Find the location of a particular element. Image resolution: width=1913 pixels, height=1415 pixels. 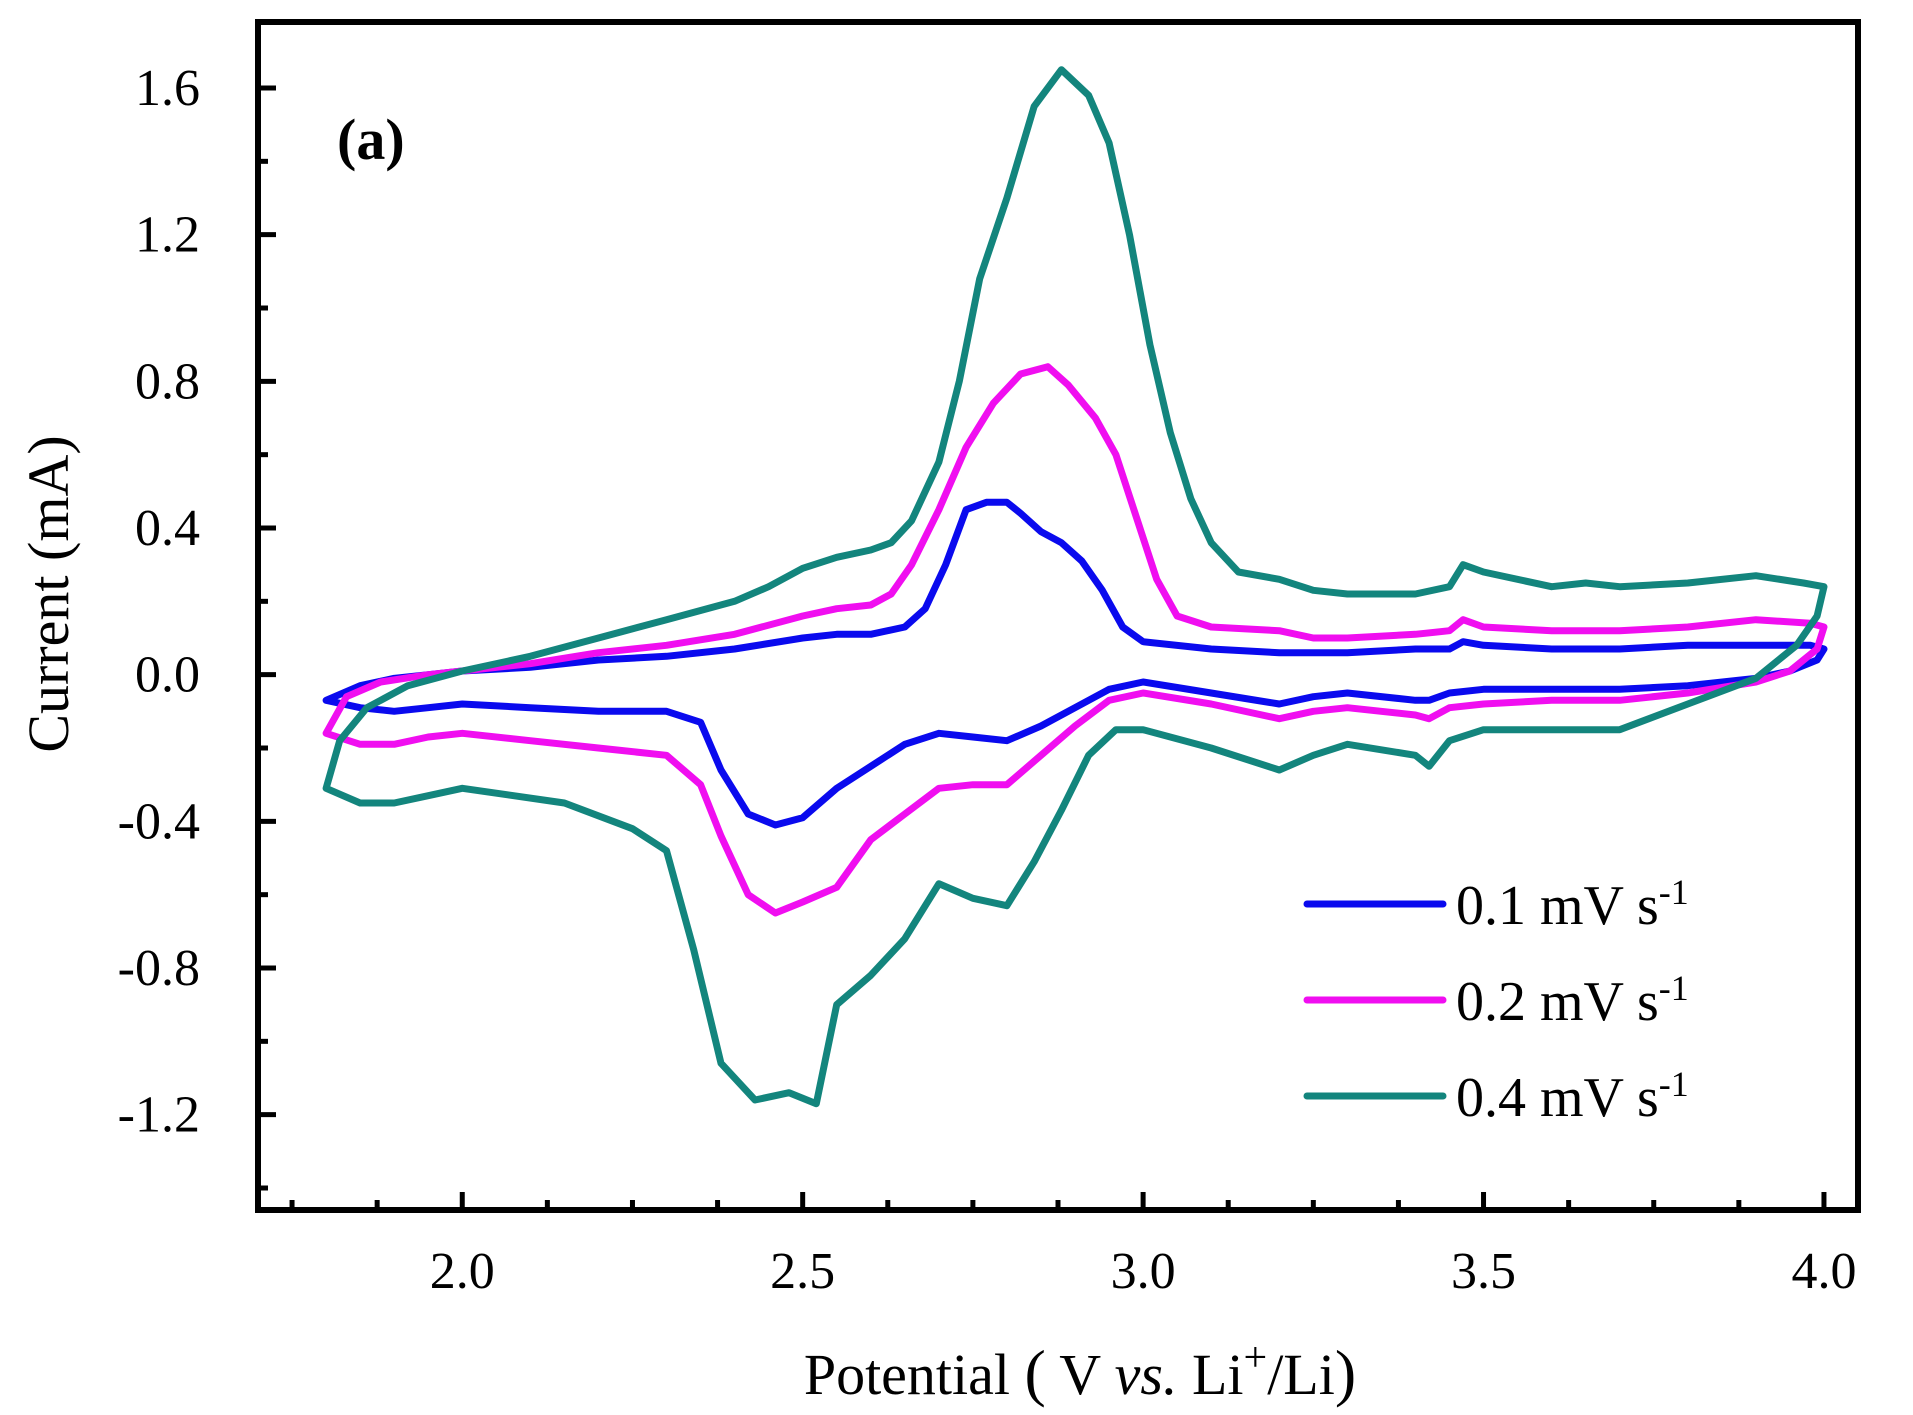

x-tick-label: 2.0 is located at coordinates (462, 1271).